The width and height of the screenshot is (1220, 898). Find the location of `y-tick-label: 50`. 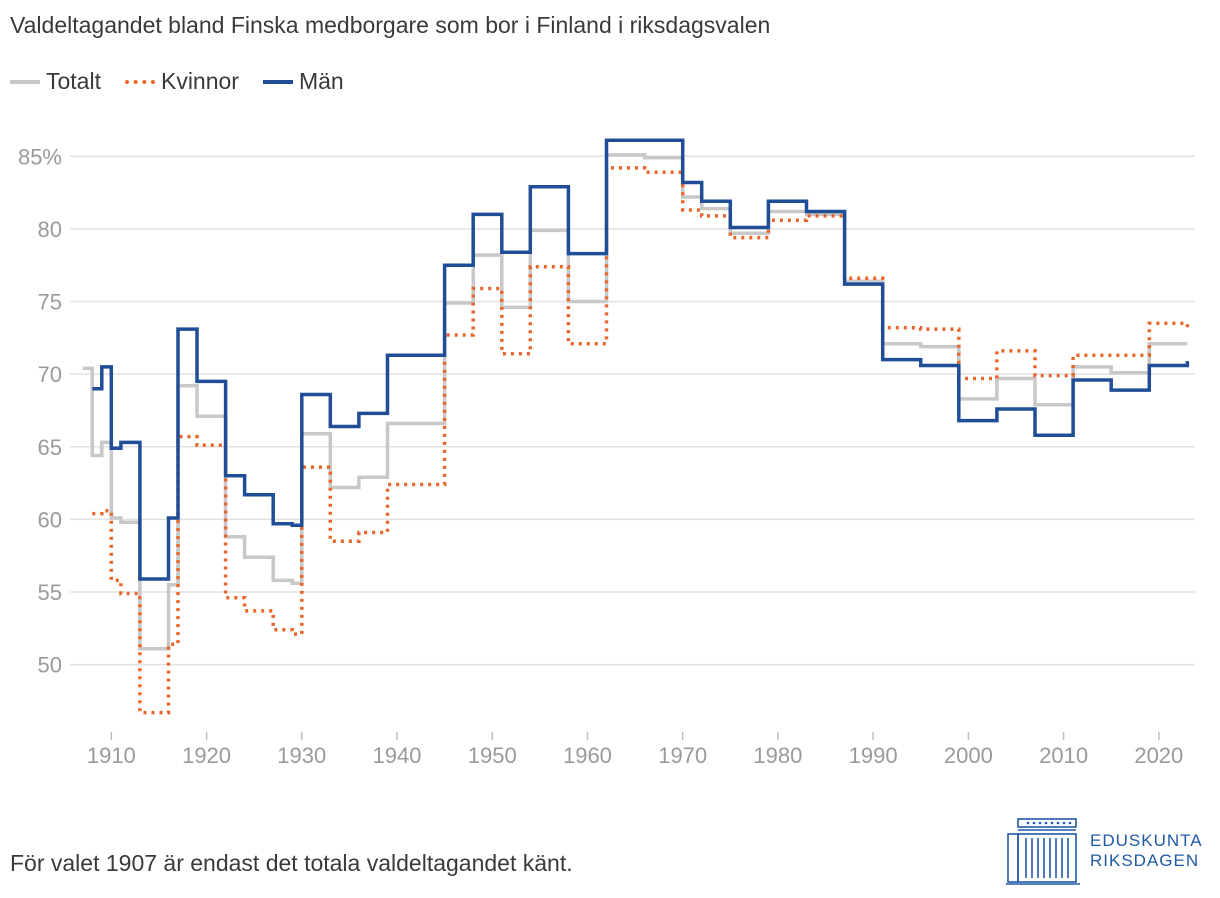

y-tick-label: 50 is located at coordinates (50, 665).